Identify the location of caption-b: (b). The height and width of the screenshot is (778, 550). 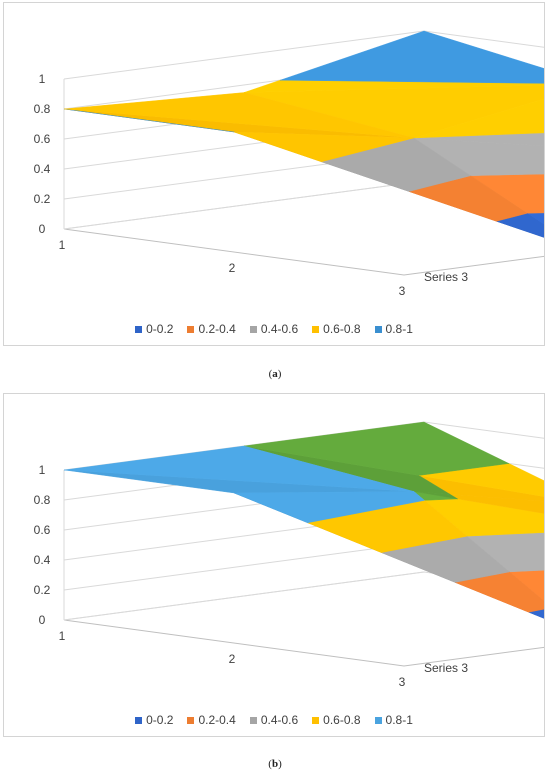
(275, 764).